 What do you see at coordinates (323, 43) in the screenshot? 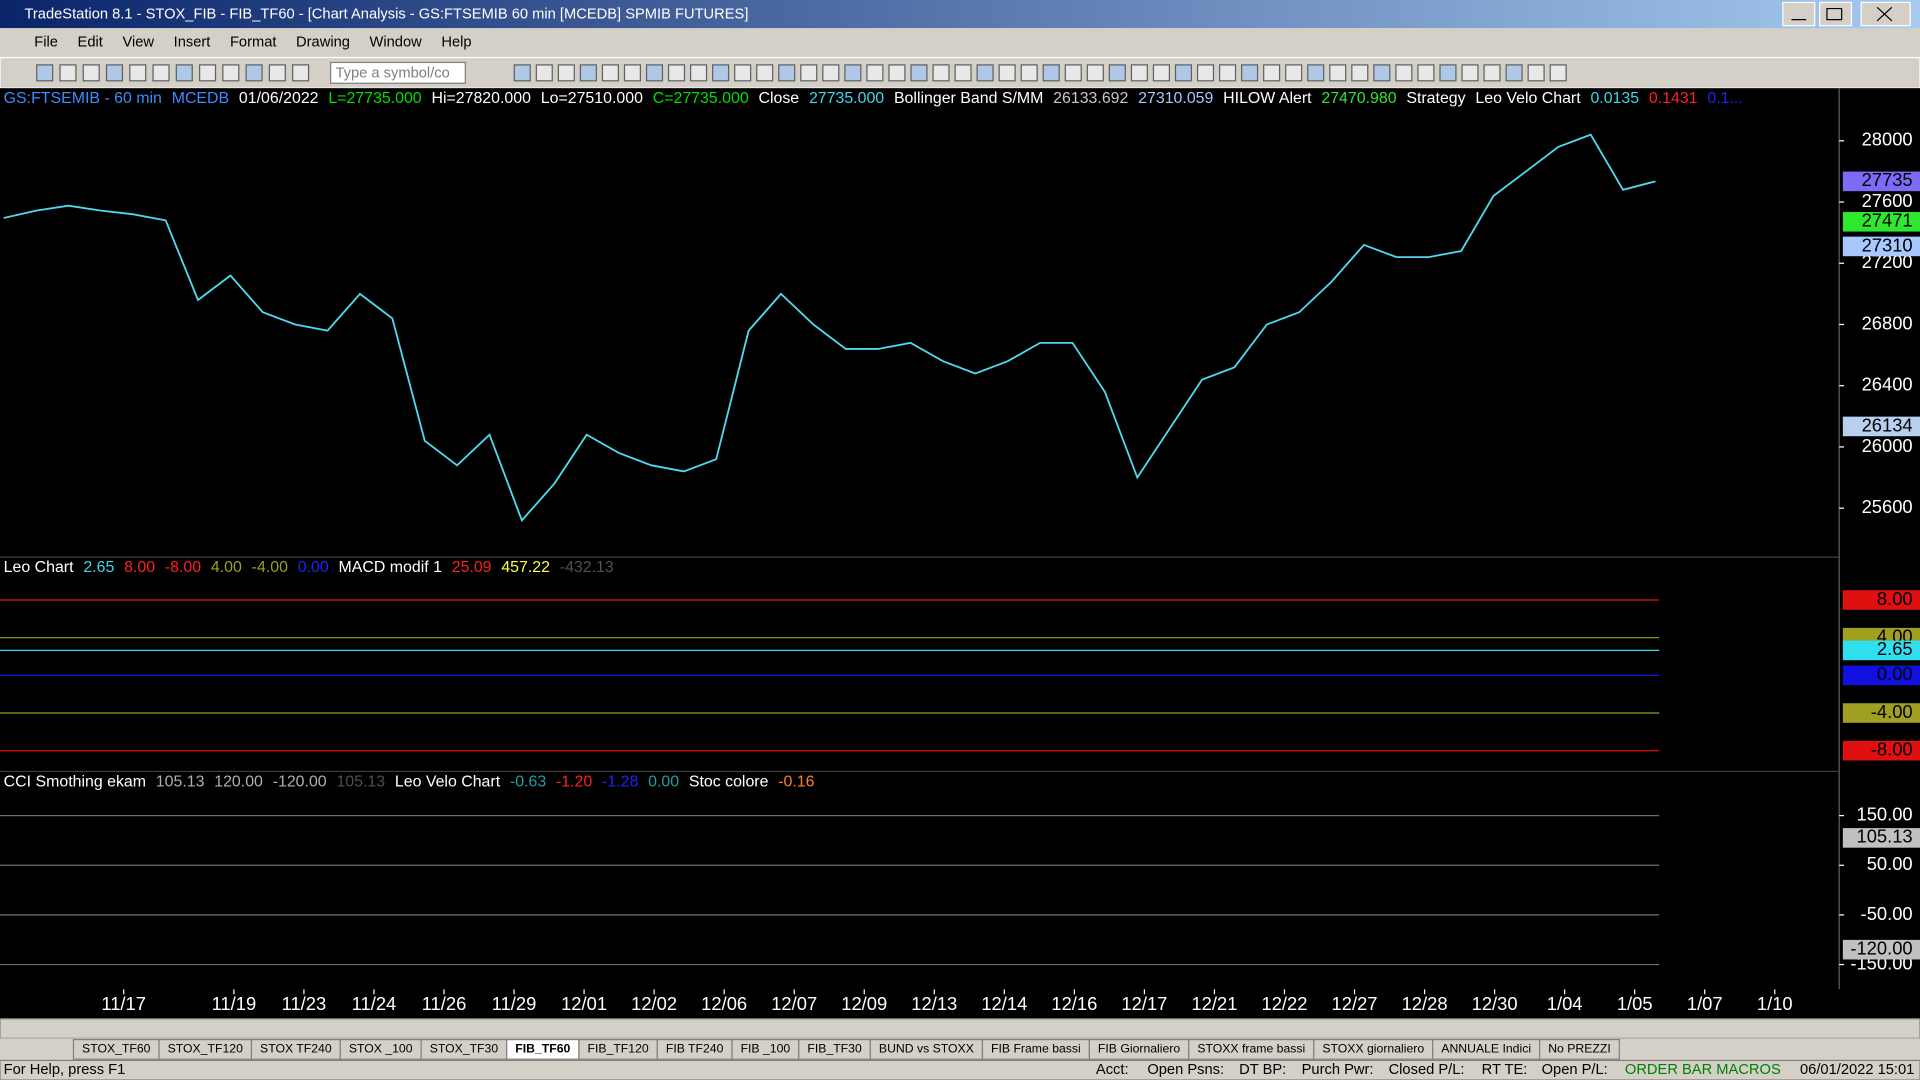
I see `menu-item: Drawing` at bounding box center [323, 43].